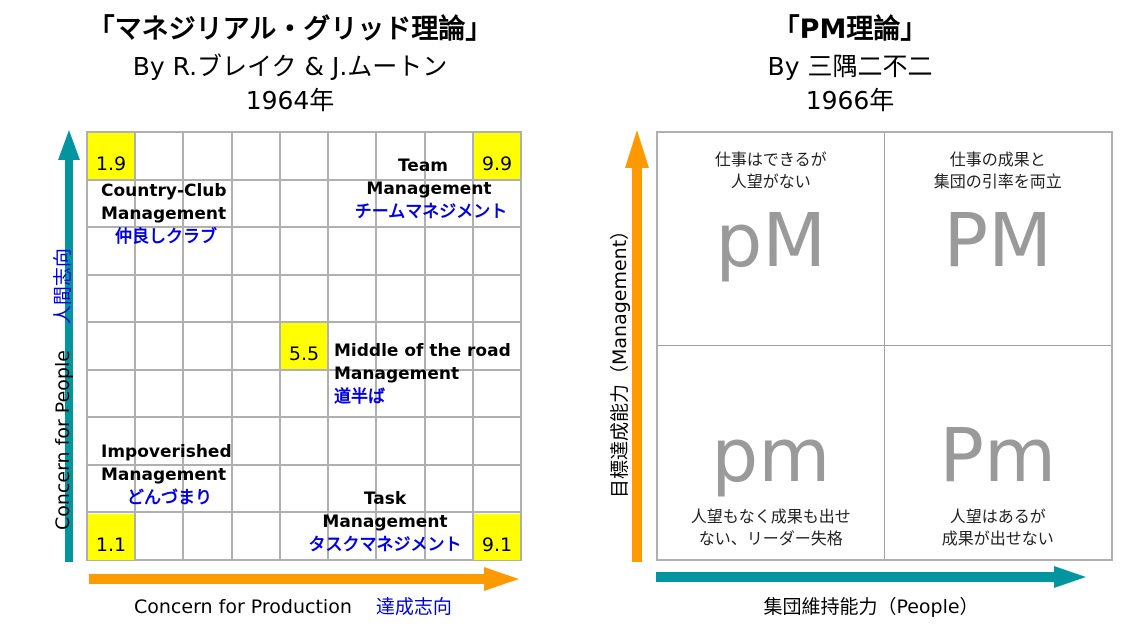 The height and width of the screenshot is (634, 1132). Describe the element at coordinates (164, 214) in the screenshot. I see `country-club-label: Country-Club Management 仲良しクラブ` at that location.